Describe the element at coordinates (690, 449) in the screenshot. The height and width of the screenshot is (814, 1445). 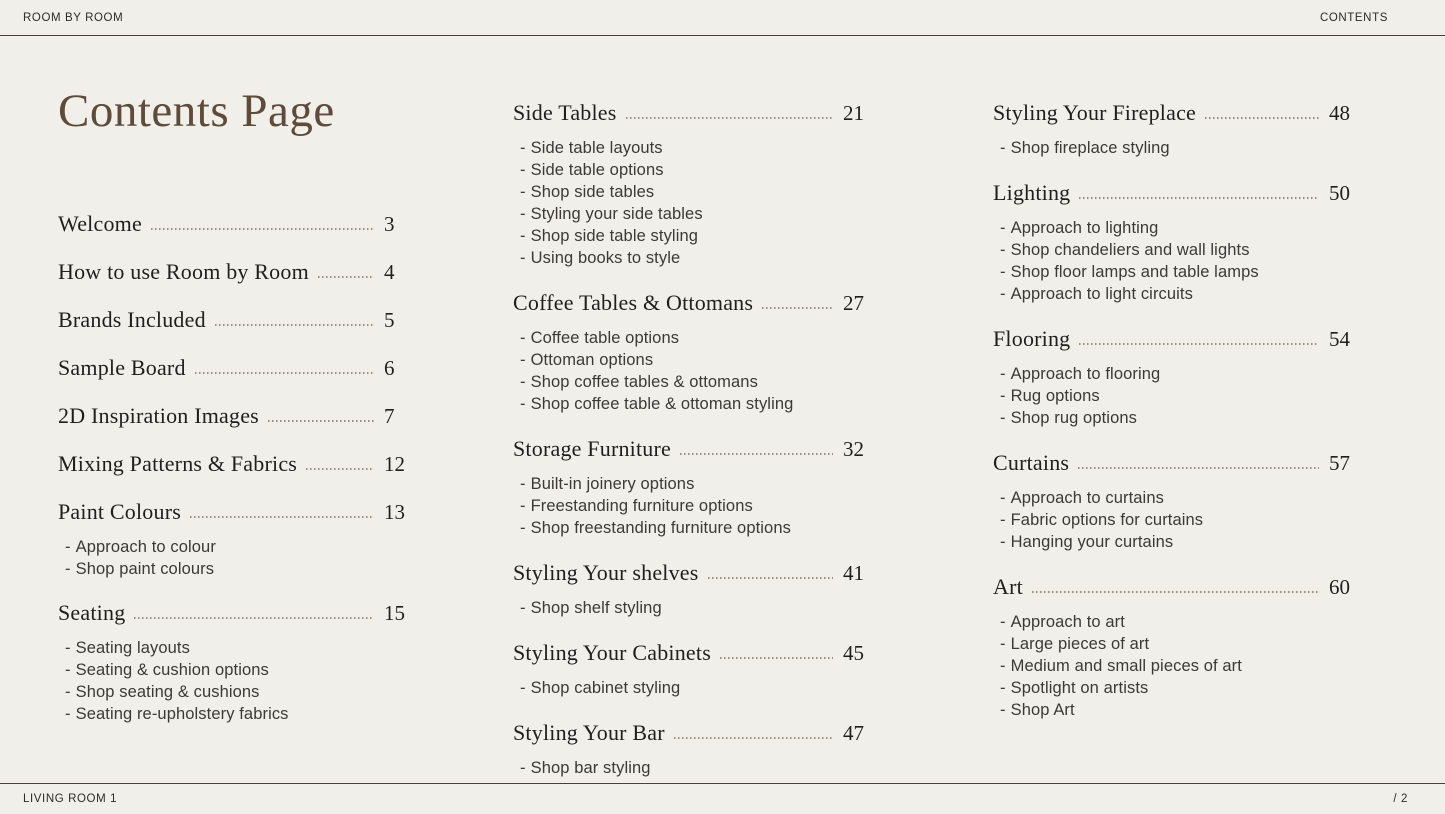
I see `toc-entry: Storage Furniture 32` at that location.